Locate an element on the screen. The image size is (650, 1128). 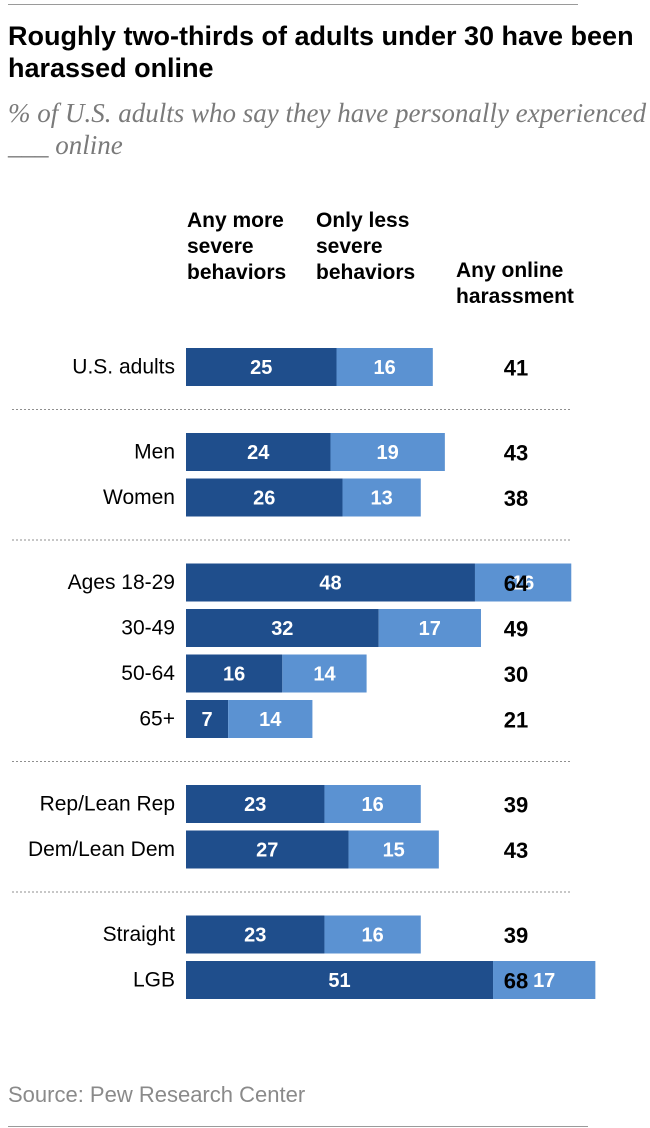
bar-value-severe: 16 is located at coordinates (234, 675).